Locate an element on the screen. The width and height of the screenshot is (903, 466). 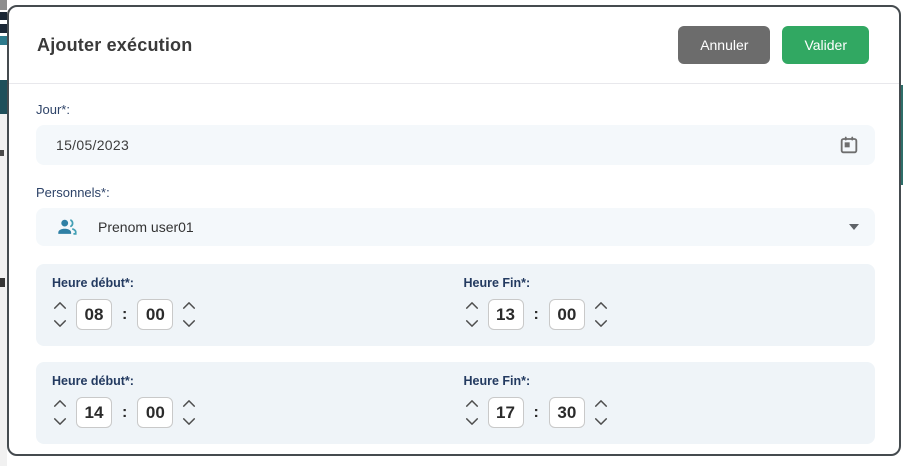
time-spinner: 14 : 00 is located at coordinates (258, 412).